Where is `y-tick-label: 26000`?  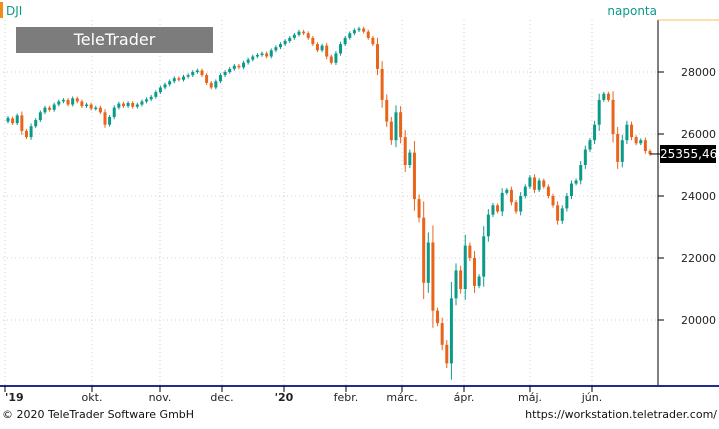 y-tick-label: 26000 is located at coordinates (698, 134).